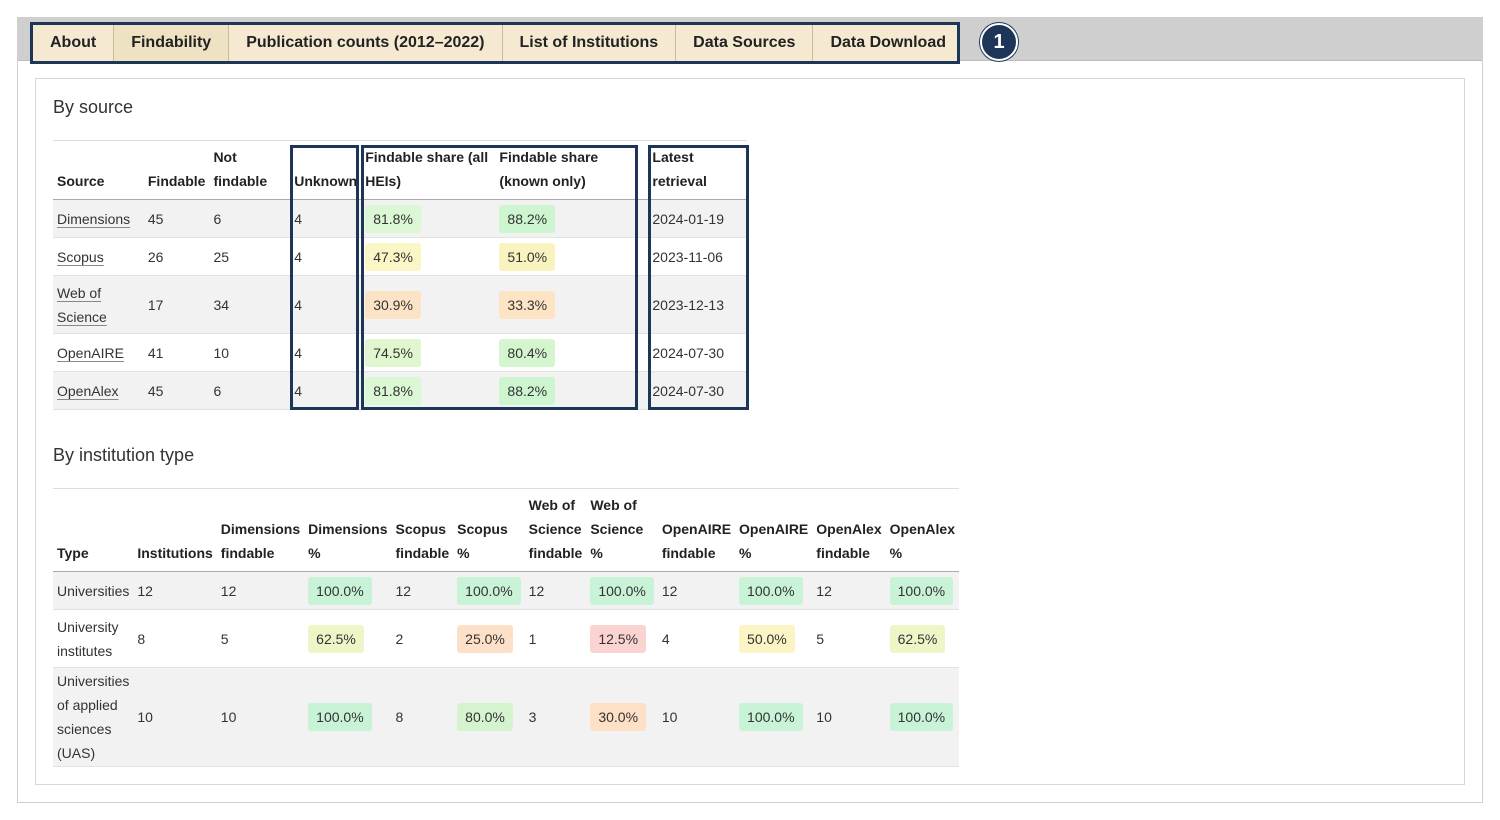 Image resolution: width=1500 pixels, height=820 pixels. I want to click on share-all-cell: 47.3%, so click(428, 256).